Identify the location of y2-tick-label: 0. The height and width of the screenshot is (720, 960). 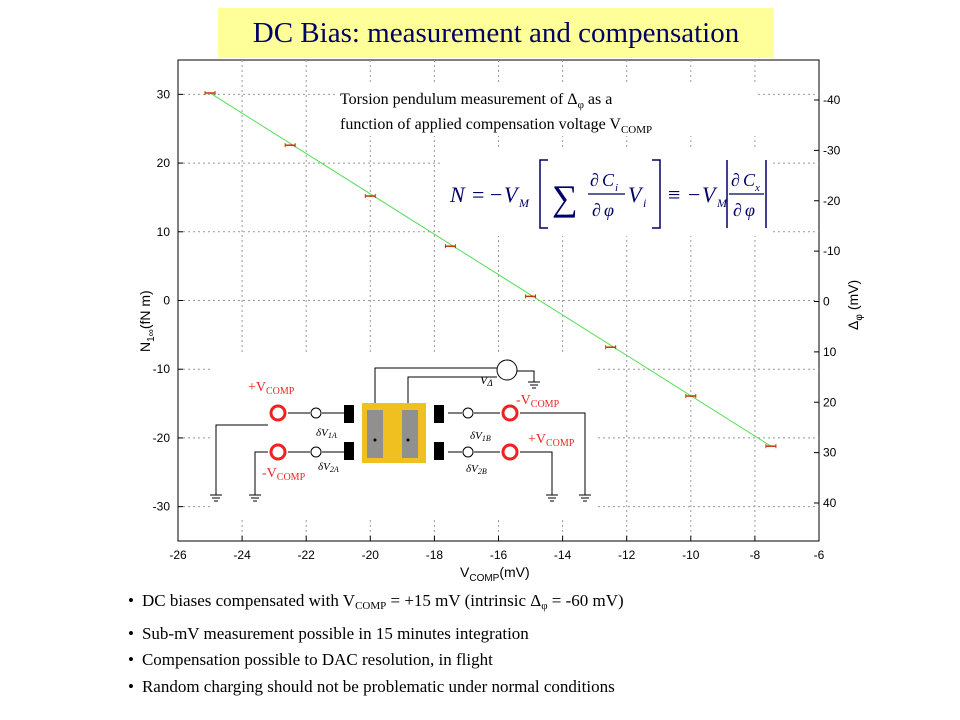
(826, 302).